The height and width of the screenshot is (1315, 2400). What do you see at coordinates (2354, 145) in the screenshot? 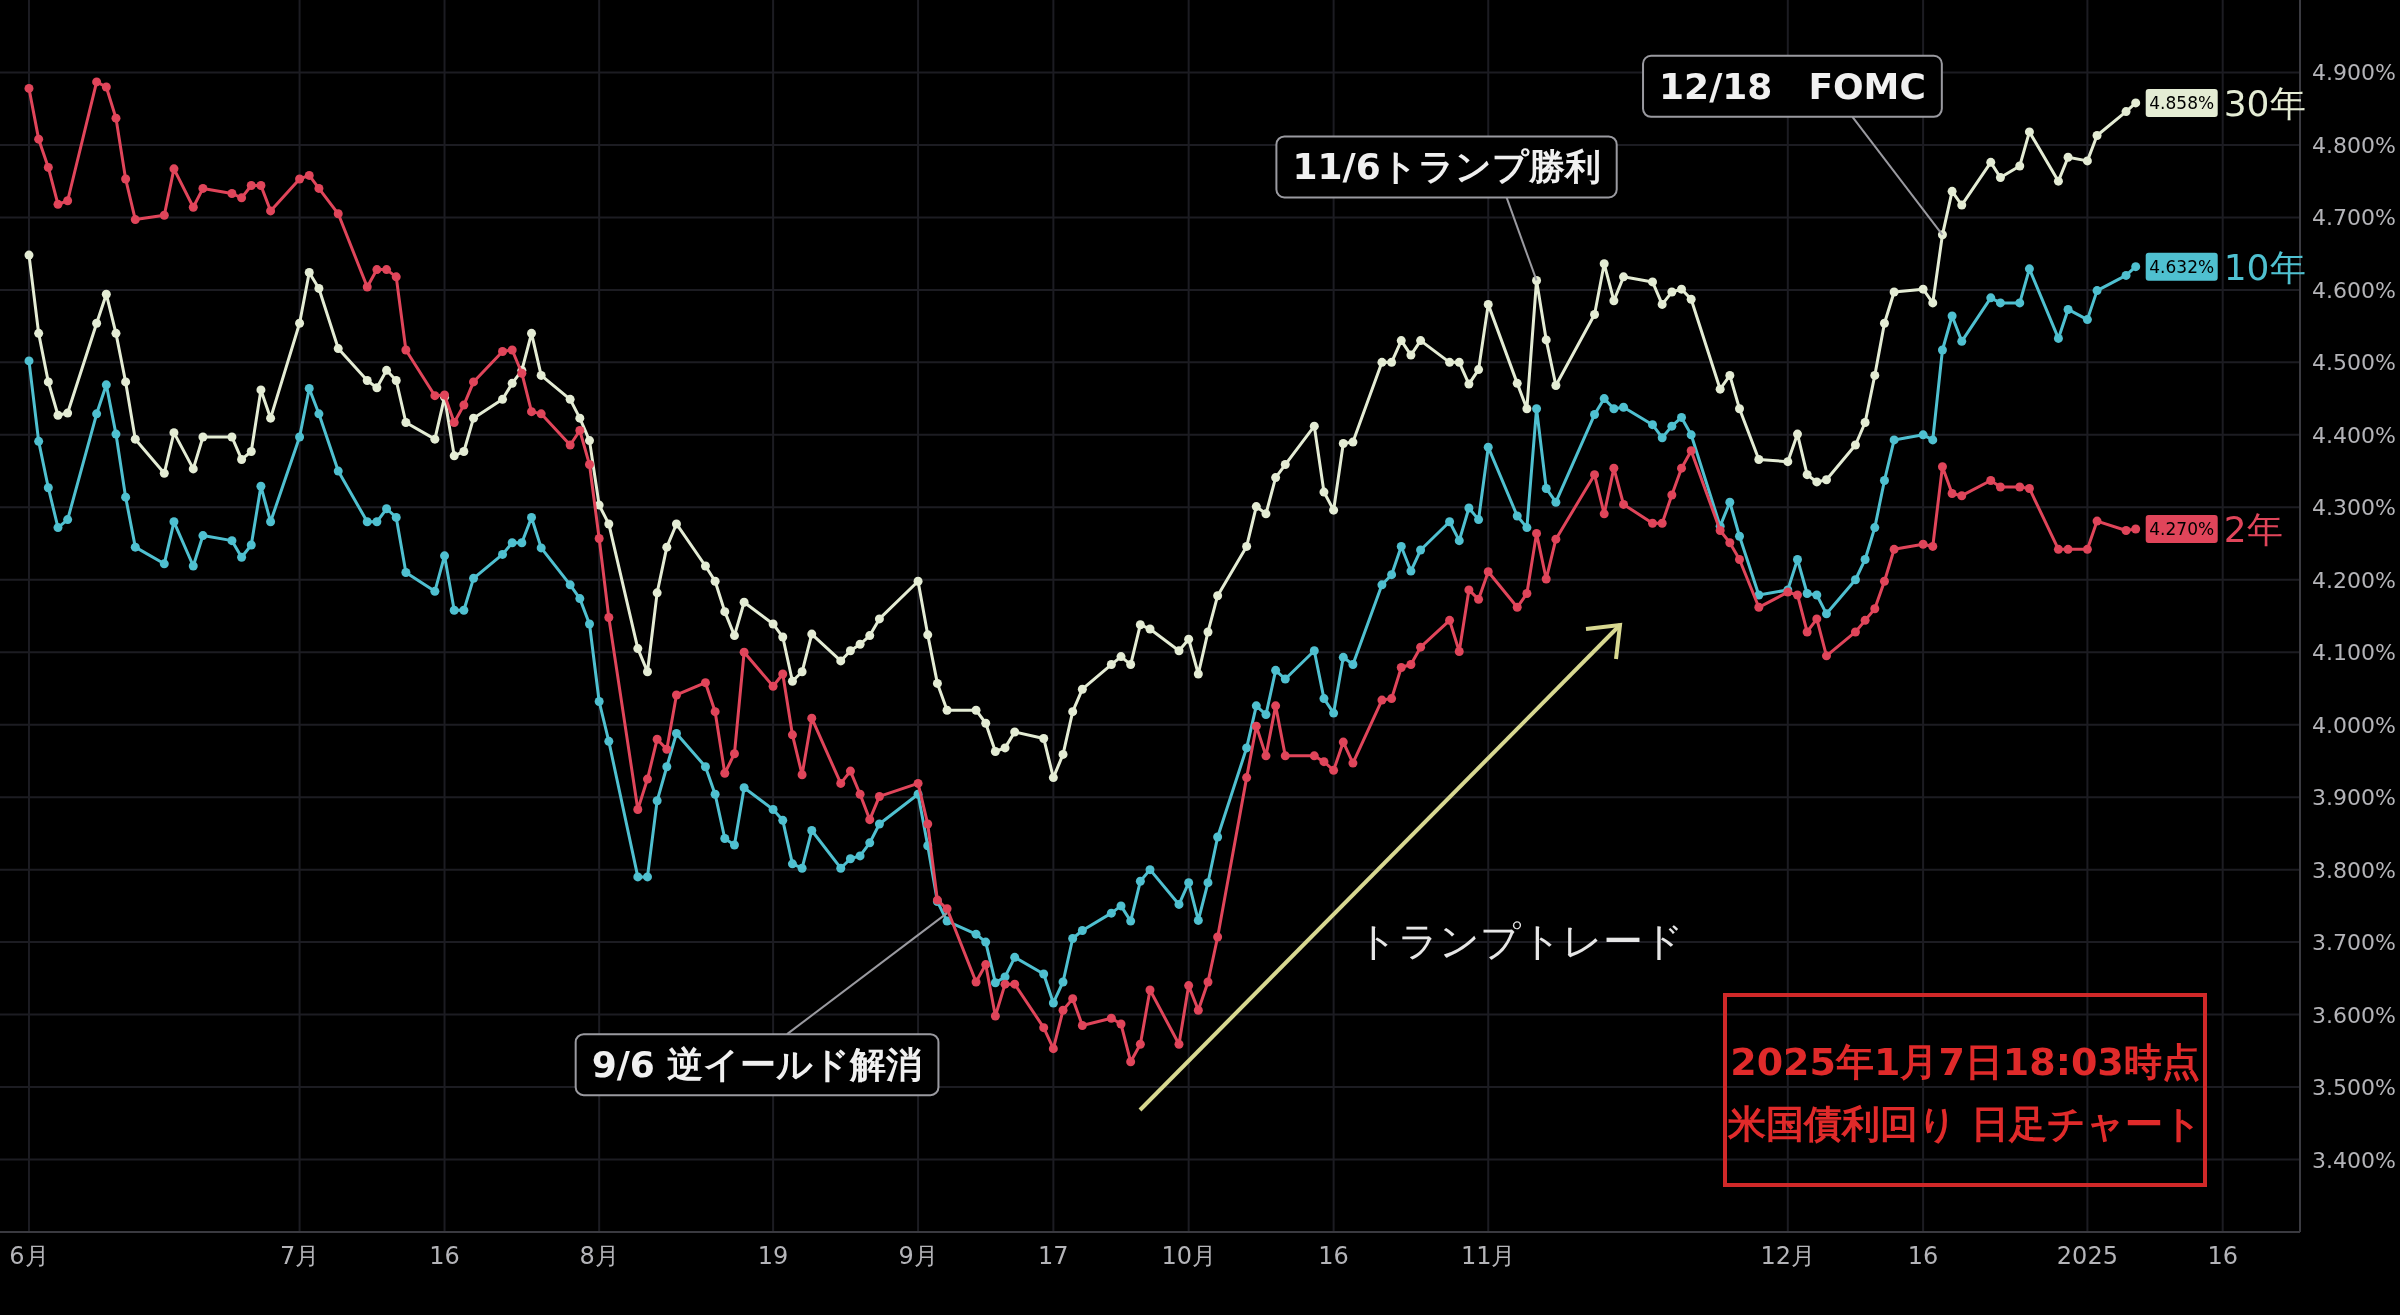
I see `y-tick-label: 4.800%` at bounding box center [2354, 145].